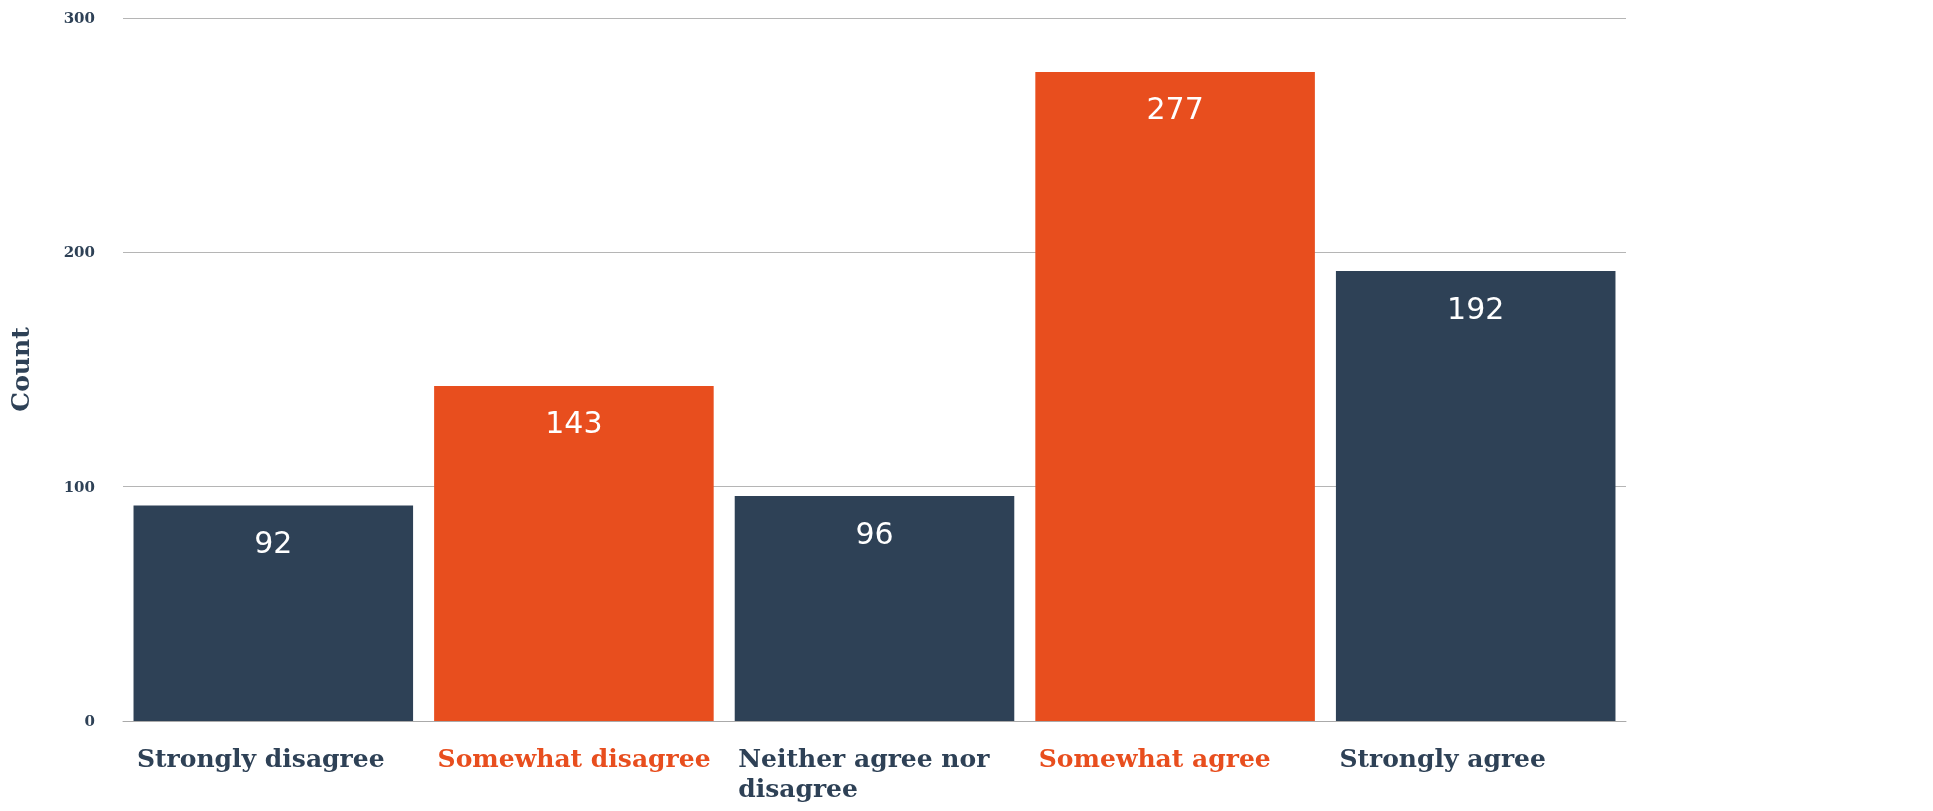 The height and width of the screenshot is (811, 1933). Describe the element at coordinates (1154, 758) in the screenshot. I see `x-tick-label: Somewhat agree` at that location.